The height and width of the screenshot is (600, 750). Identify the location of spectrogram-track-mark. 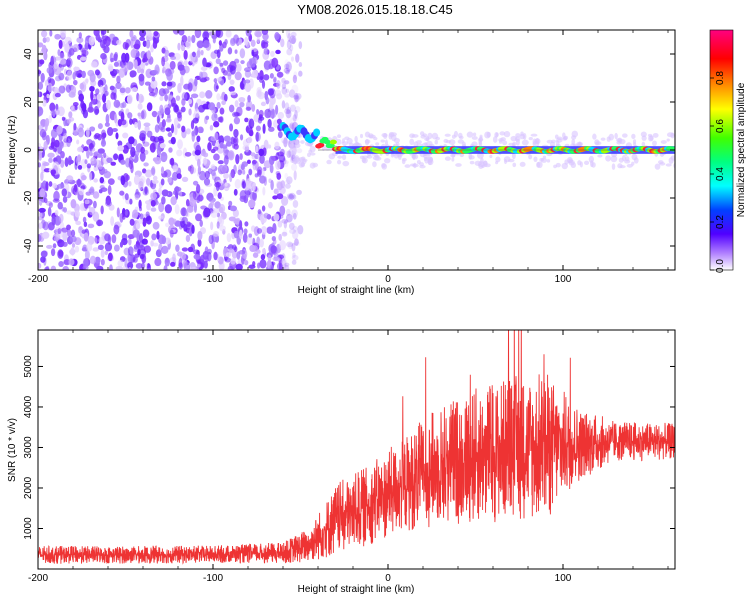
(333, 142).